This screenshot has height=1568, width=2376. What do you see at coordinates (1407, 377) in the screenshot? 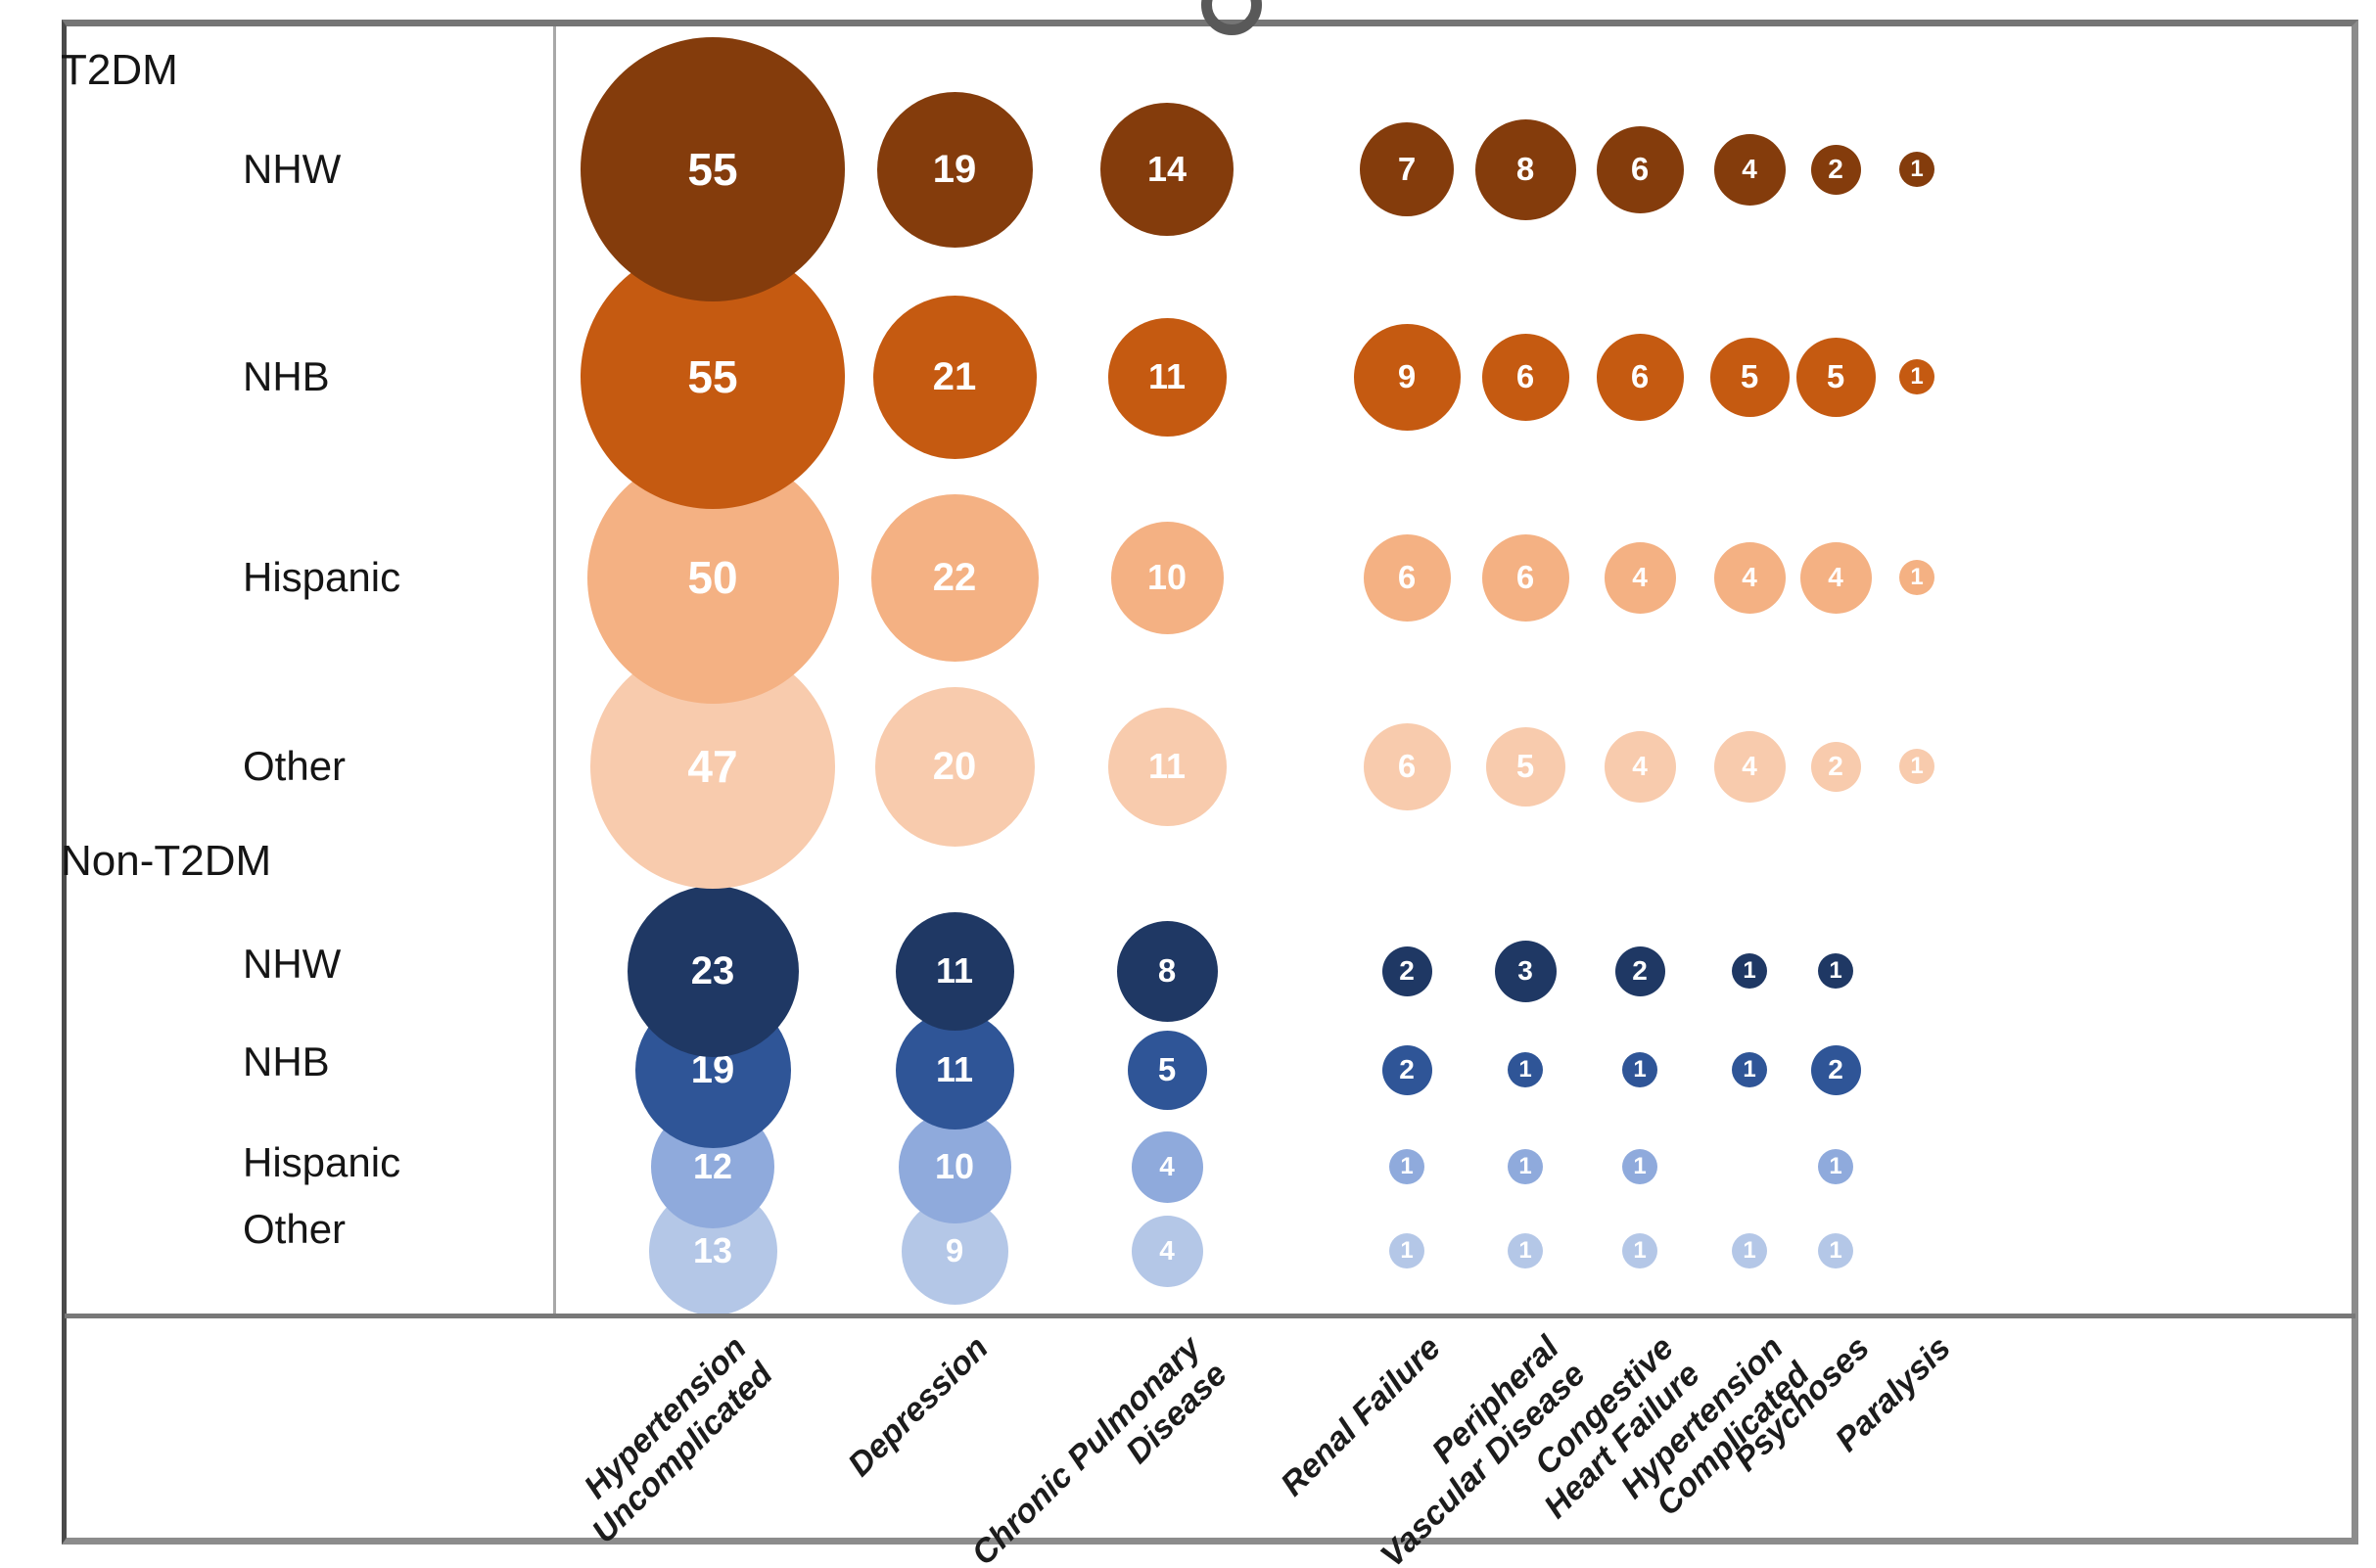
I see `bubble-t2dm-nhb-renal-failure: 9` at bounding box center [1407, 377].